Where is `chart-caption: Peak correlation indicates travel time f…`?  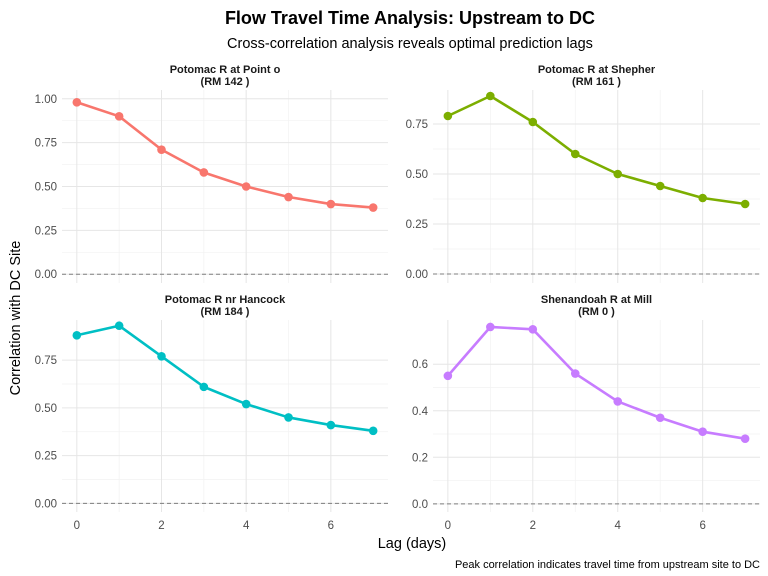 chart-caption: Peak correlation indicates travel time f… is located at coordinates (607, 565).